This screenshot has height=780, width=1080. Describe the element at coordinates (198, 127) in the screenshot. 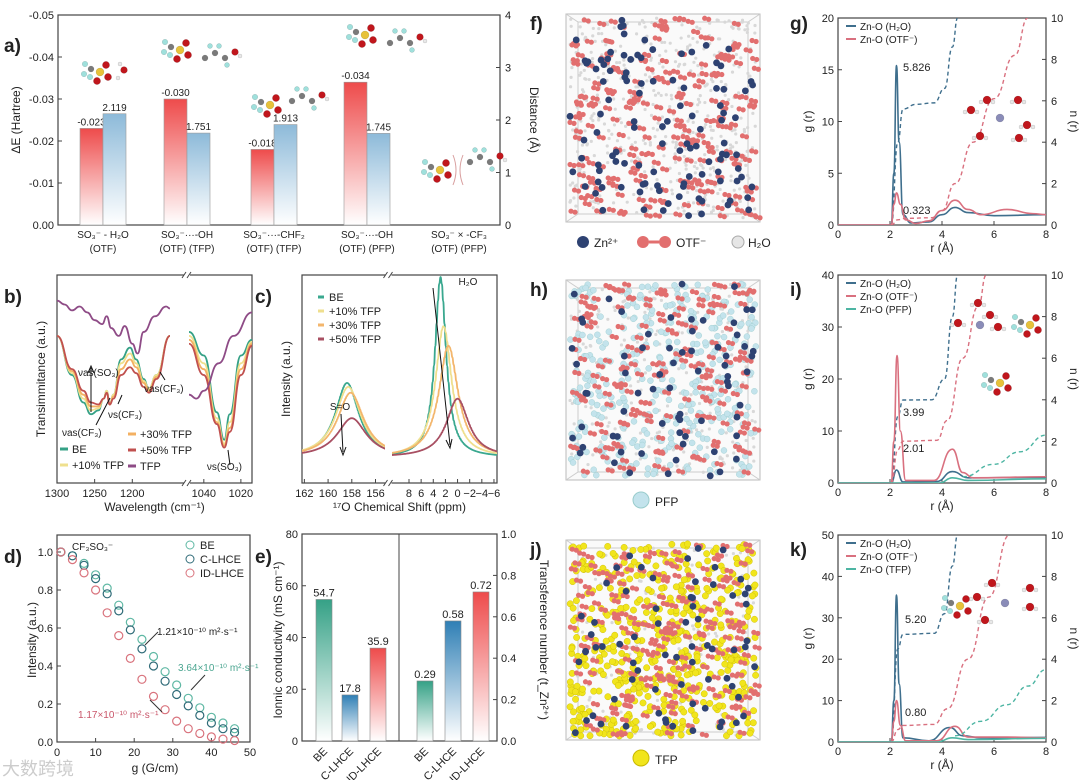

I see `bar-value-label: 1.751` at that location.